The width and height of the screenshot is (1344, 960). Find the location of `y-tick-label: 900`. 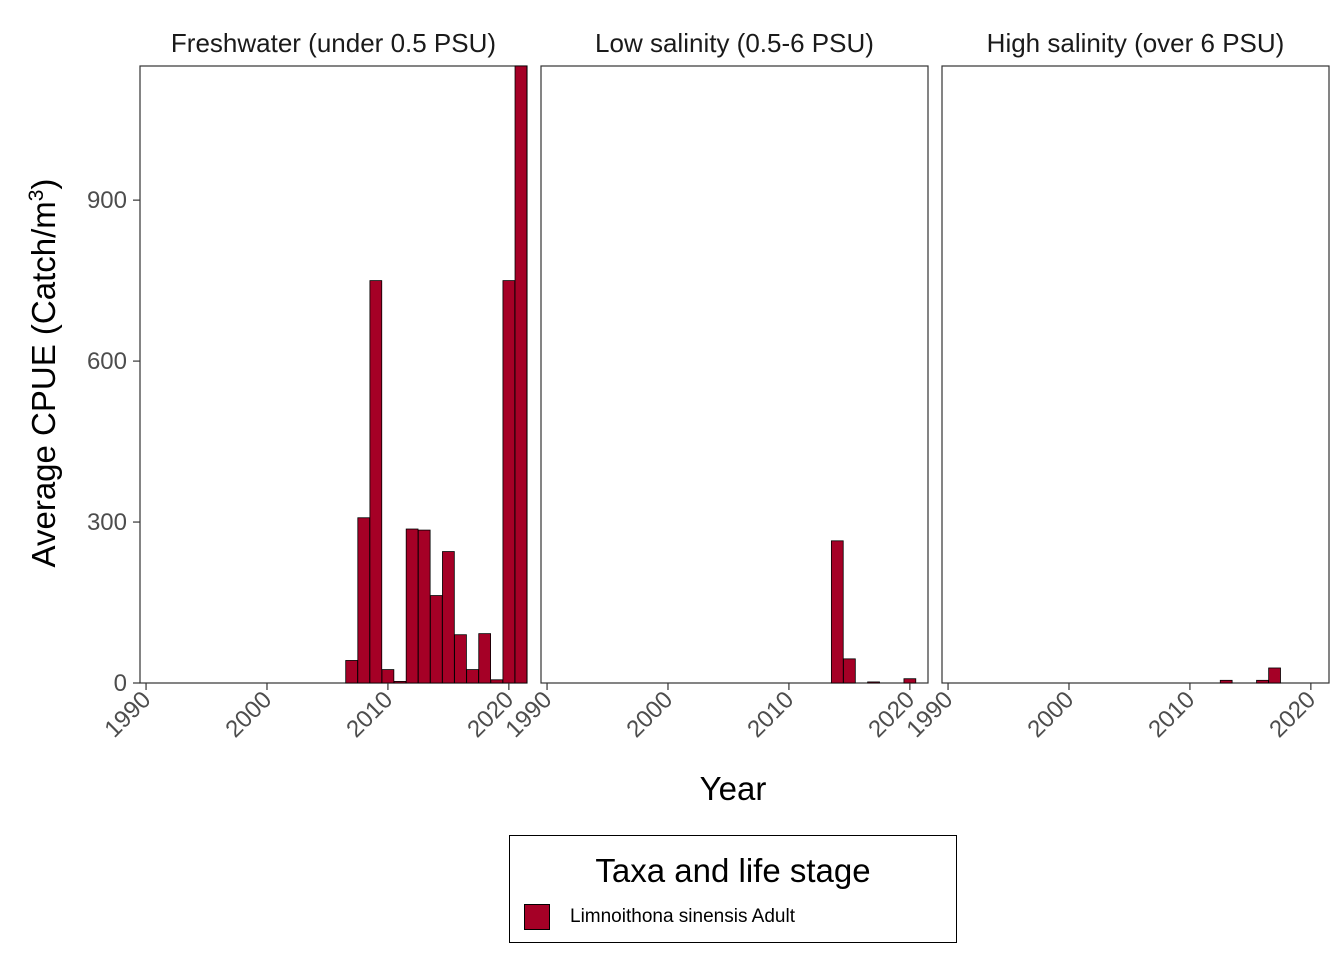

y-tick-label: 900 is located at coordinates (107, 200).